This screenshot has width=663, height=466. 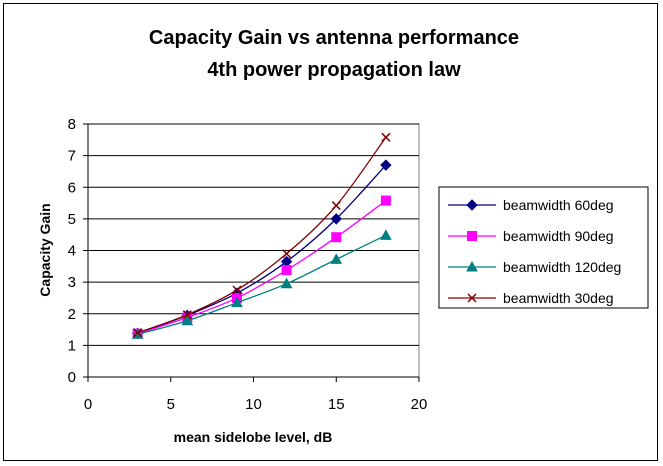 What do you see at coordinates (72, 187) in the screenshot?
I see `y-tick-label-6: 6` at bounding box center [72, 187].